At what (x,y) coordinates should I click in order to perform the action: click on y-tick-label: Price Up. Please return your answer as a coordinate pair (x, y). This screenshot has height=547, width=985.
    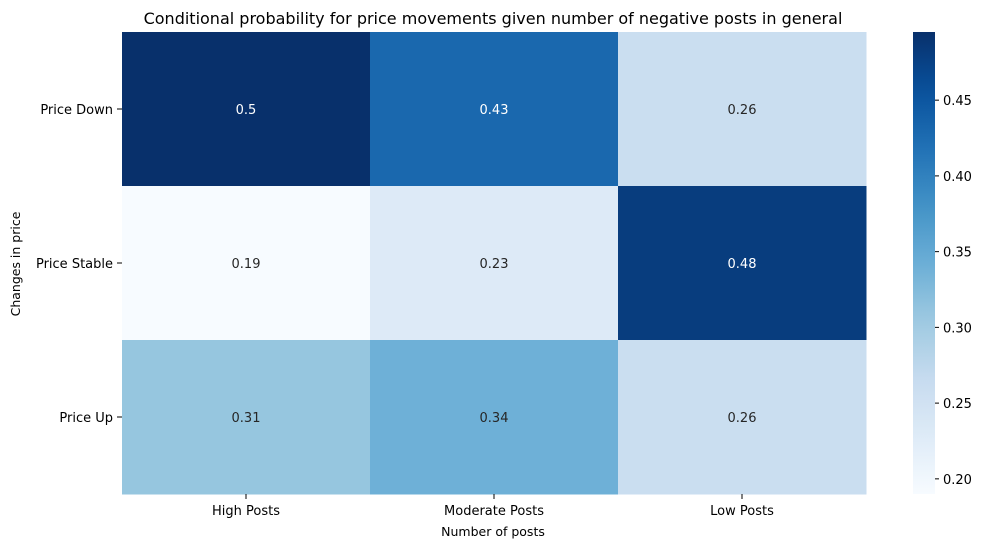
    Looking at the image, I should click on (86, 418).